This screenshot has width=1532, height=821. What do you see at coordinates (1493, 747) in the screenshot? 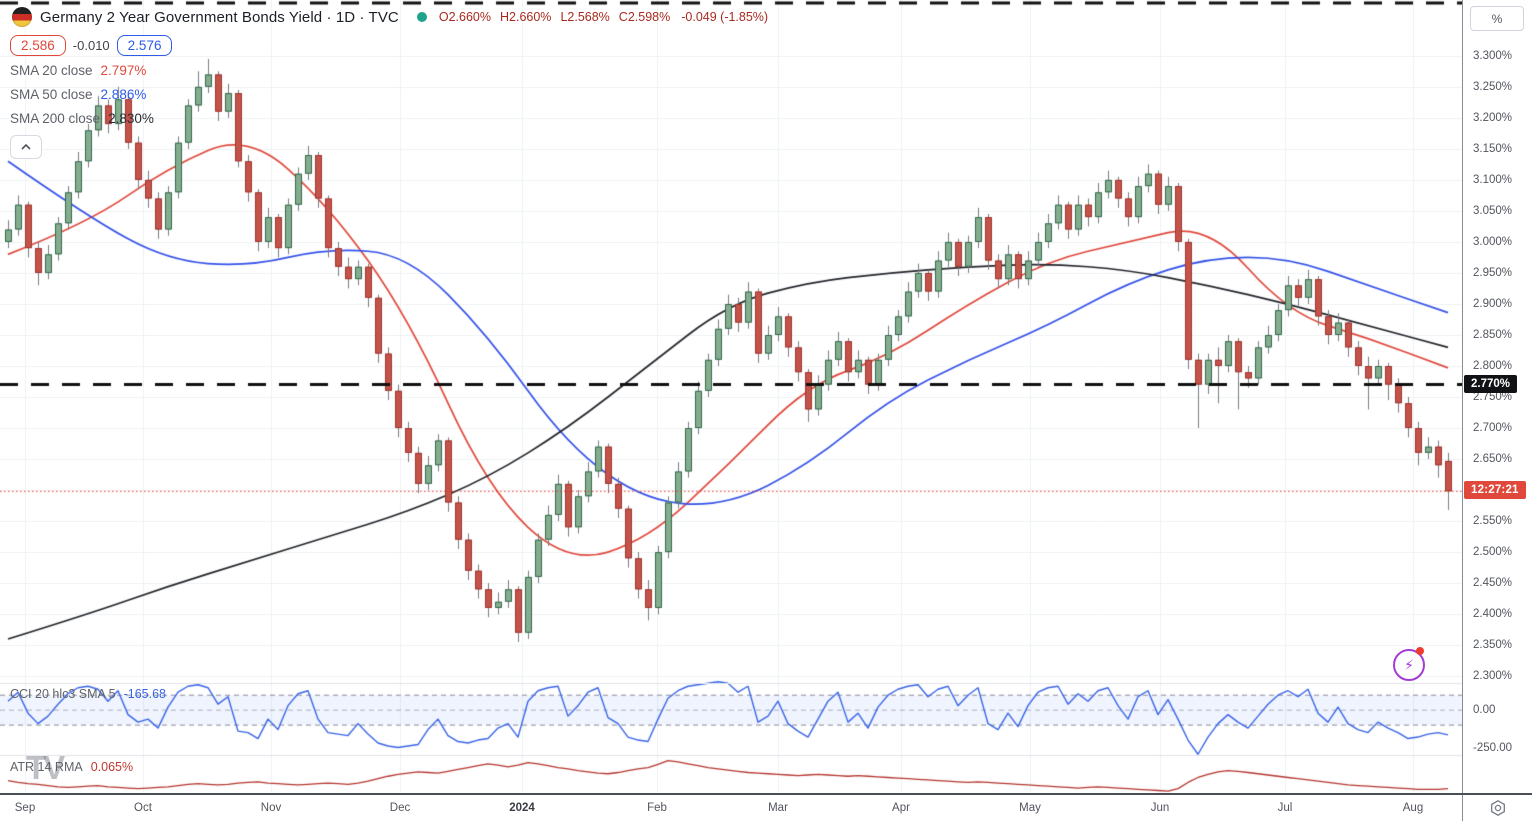
I see `cci-tick-label: -250.00` at bounding box center [1493, 747].